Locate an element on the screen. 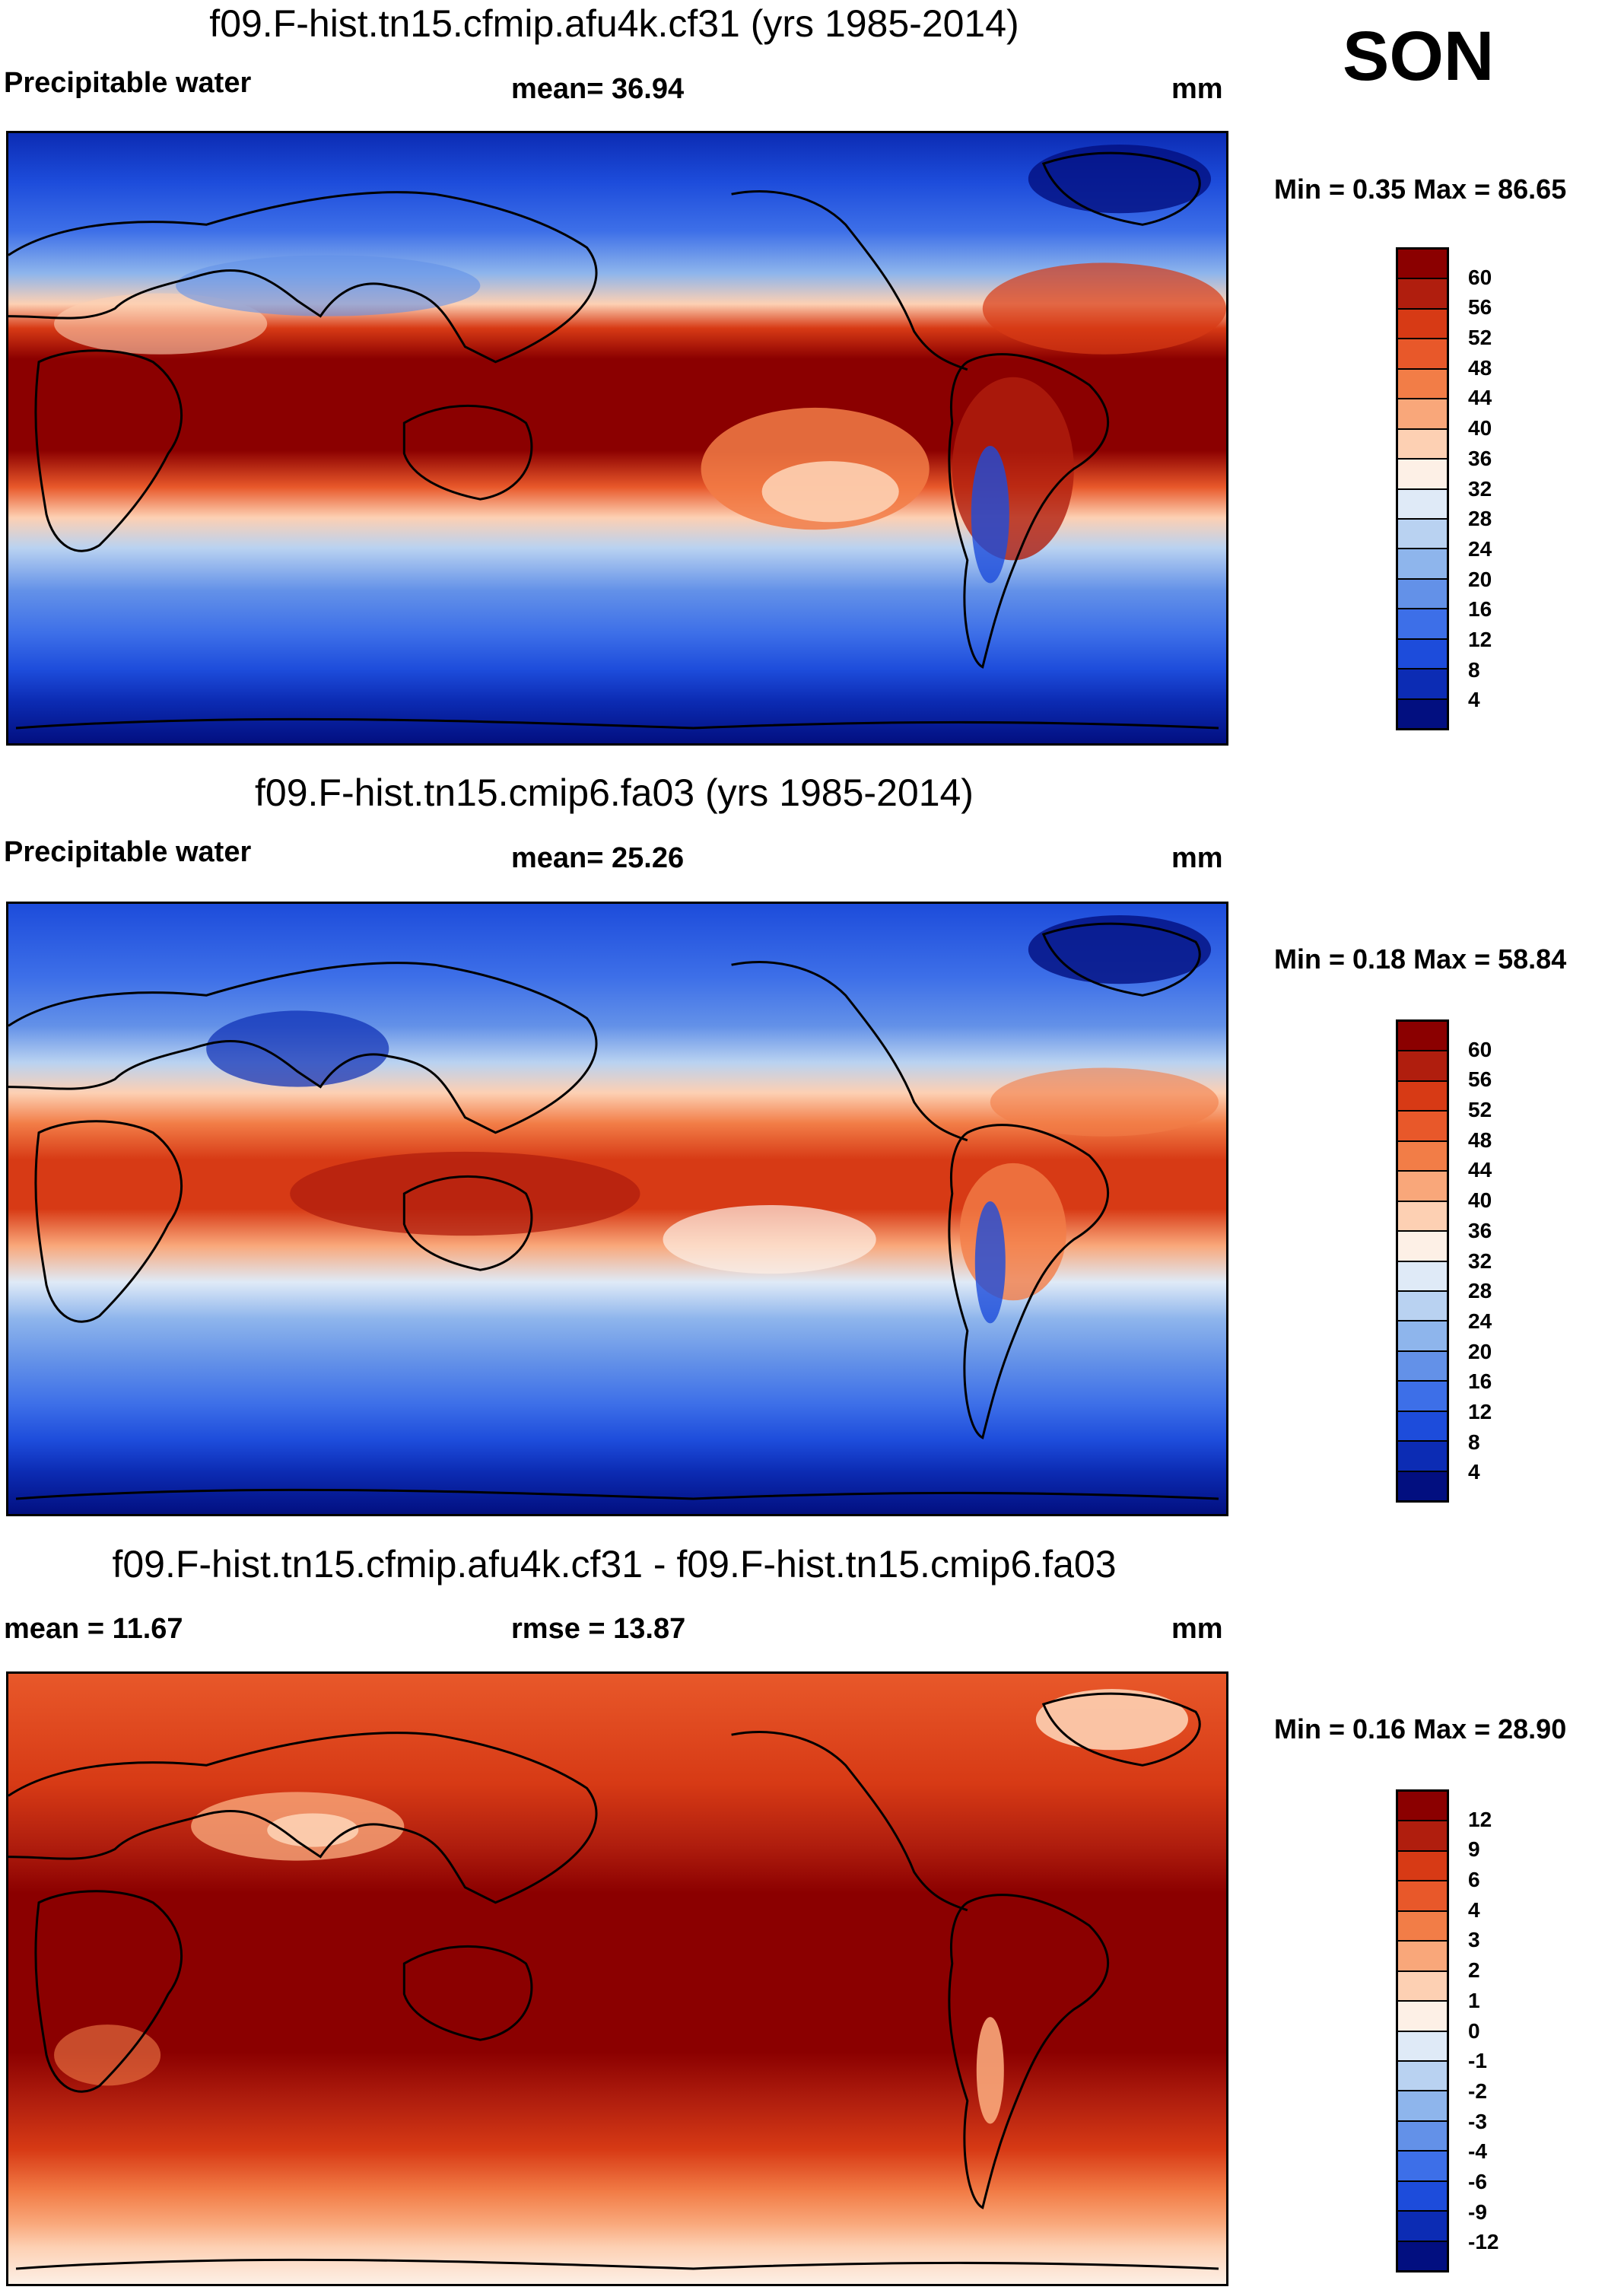  colorbar-tick-label: 56 is located at coordinates (1480, 307).